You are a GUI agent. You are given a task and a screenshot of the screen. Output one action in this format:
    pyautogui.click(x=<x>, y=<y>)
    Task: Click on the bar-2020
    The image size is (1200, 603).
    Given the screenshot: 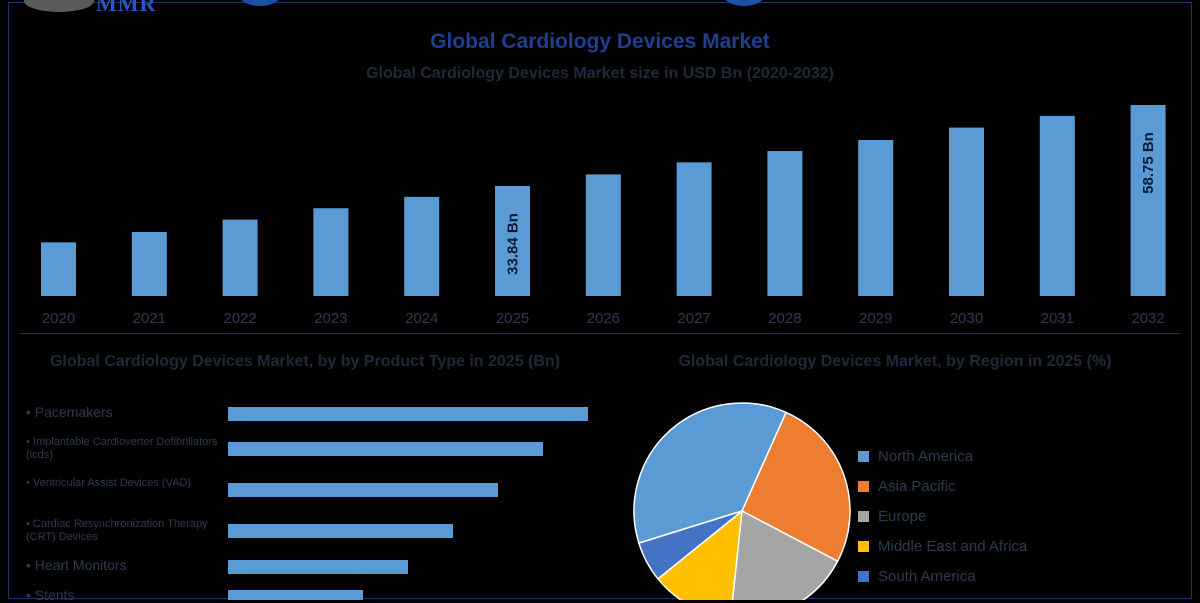 What is the action you would take?
    pyautogui.click(x=58, y=269)
    